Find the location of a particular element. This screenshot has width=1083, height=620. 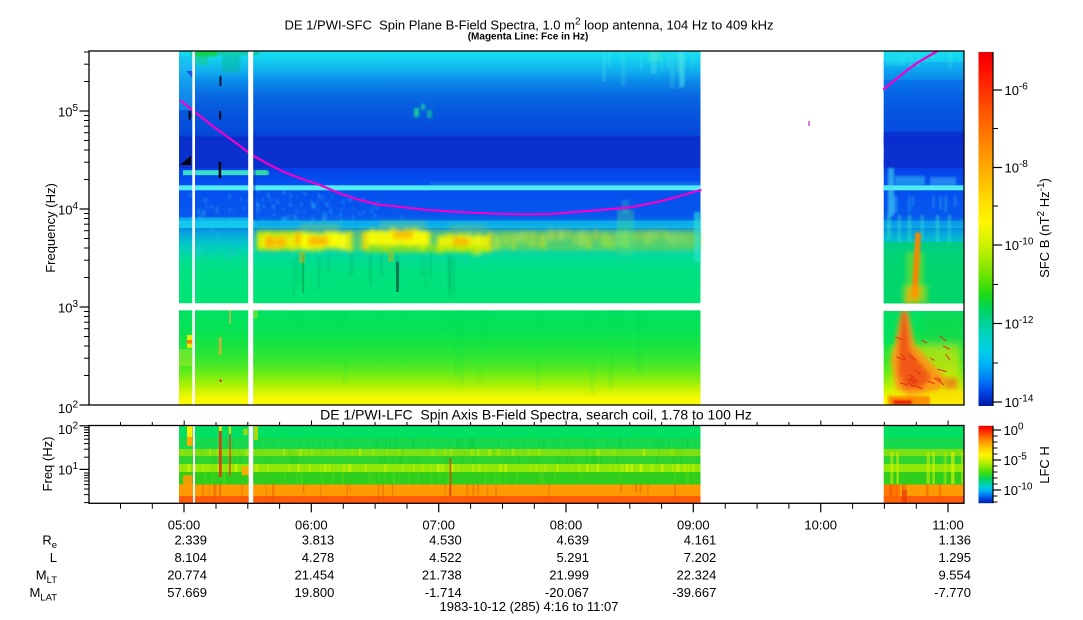

svg-text: 20.774 is located at coordinates (187, 575).